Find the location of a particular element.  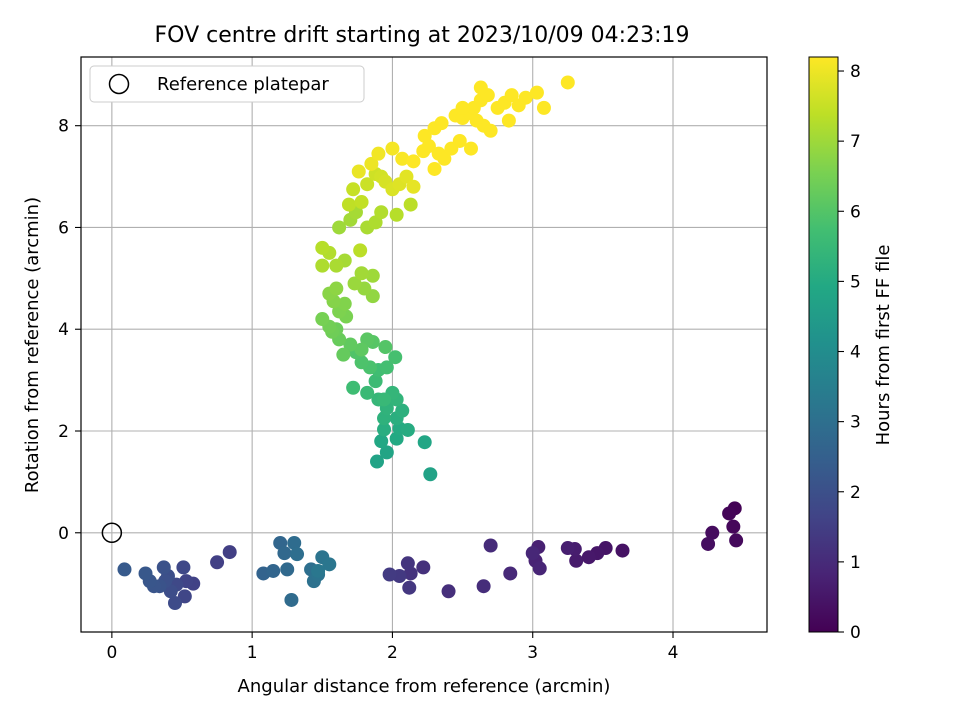

y-axis-ticks: 0 2 4 6 8 is located at coordinates (69, 330).